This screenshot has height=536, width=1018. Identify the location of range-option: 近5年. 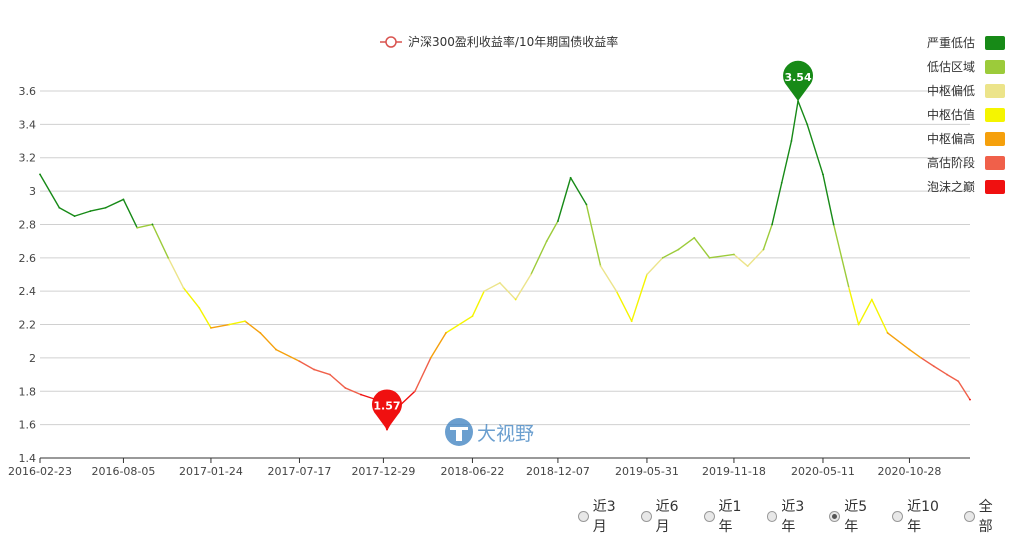
(854, 516).